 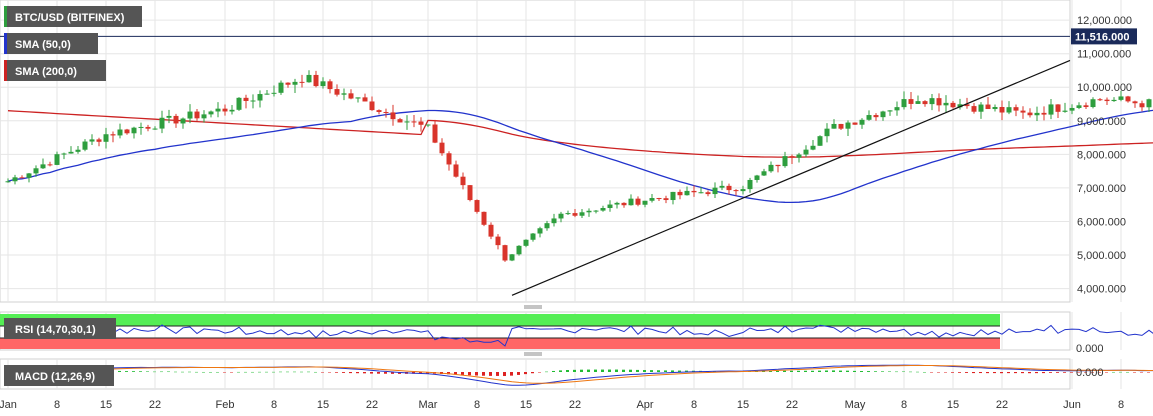 What do you see at coordinates (225, 405) in the screenshot?
I see `x-tick-label: Feb` at bounding box center [225, 405].